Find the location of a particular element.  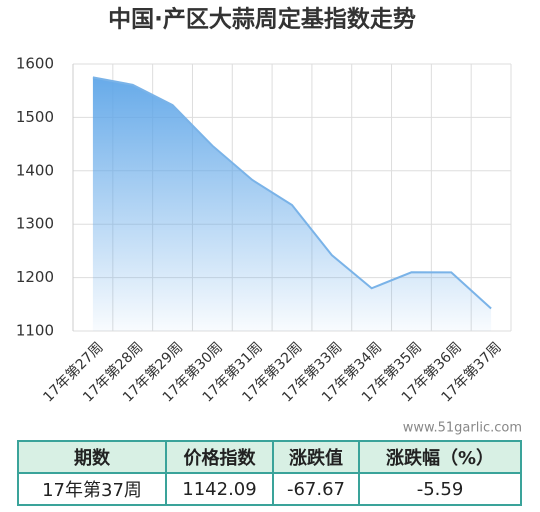

y-tick-label: 1500 is located at coordinates (35, 117).